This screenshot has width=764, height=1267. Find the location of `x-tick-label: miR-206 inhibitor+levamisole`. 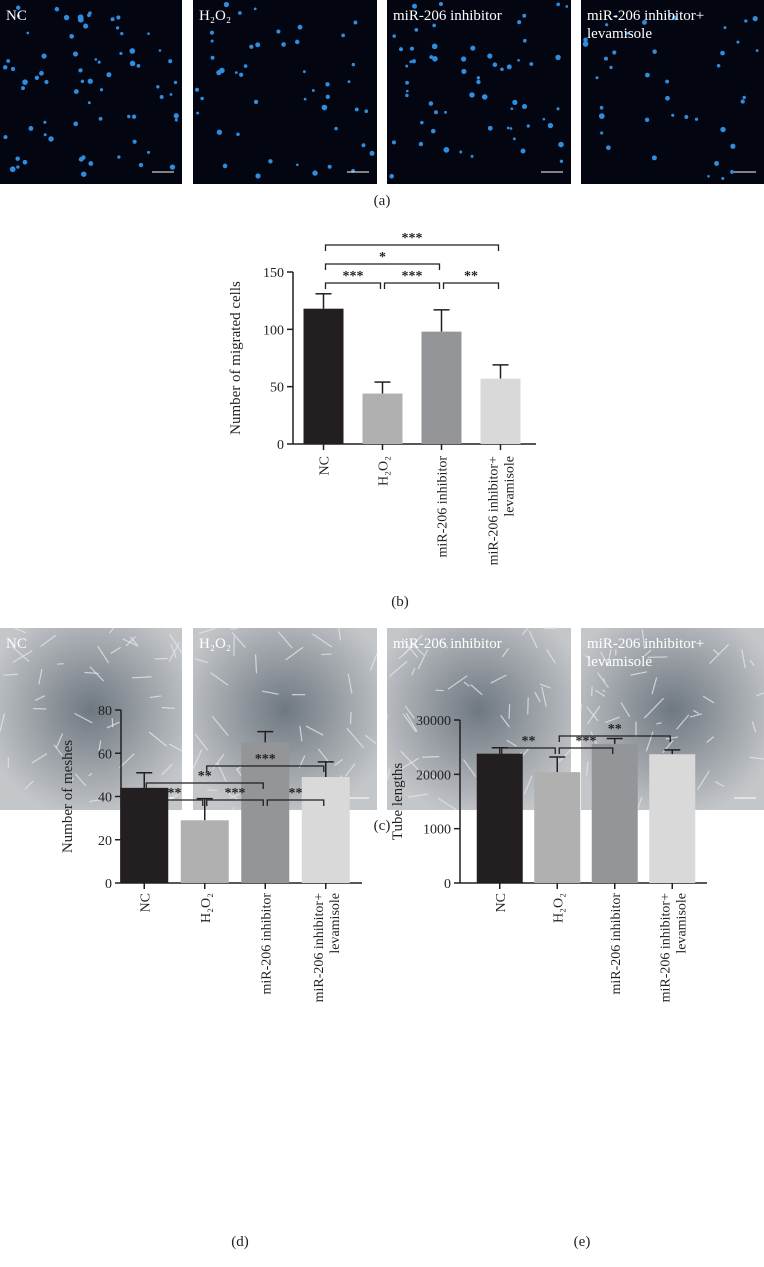

x-tick-label: miR-206 inhibitor+levamisole is located at coordinates (673, 948).